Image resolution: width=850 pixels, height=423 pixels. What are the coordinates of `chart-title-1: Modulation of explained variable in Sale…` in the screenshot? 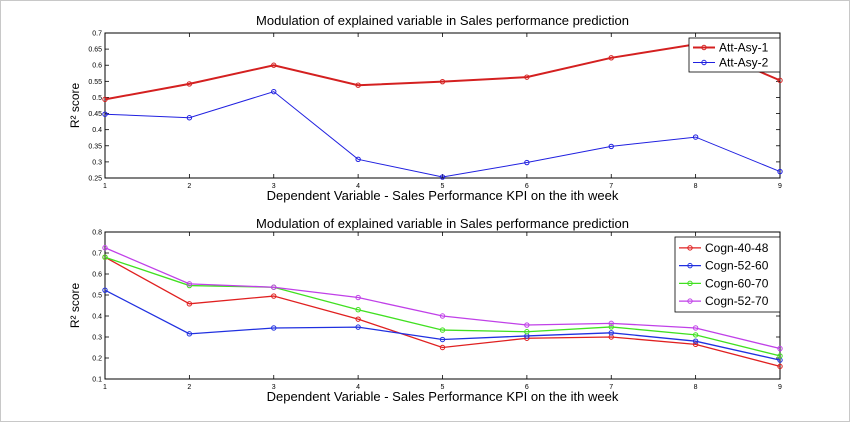 It's located at (442, 20).